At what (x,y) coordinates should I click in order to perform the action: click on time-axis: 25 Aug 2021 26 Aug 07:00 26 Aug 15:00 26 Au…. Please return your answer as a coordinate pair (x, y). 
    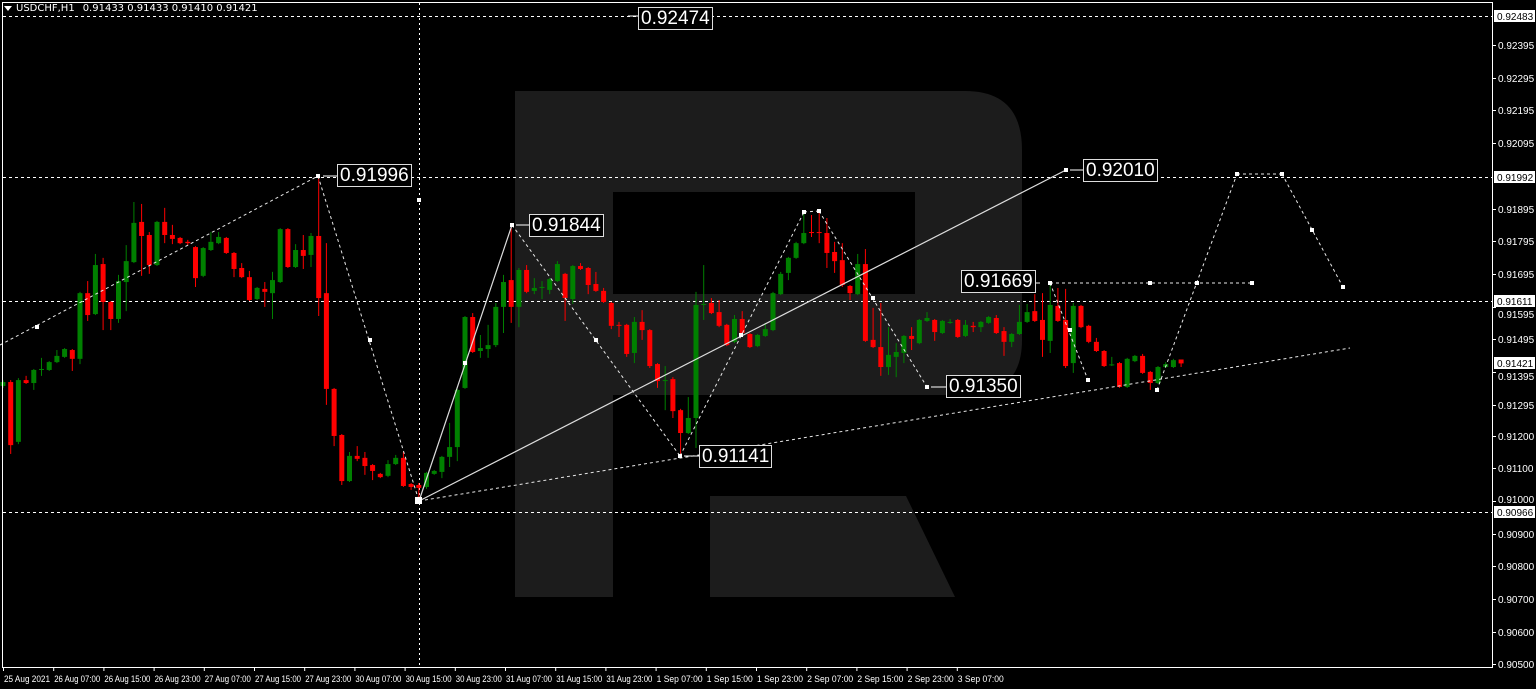
    Looking at the image, I should click on (503, 676).